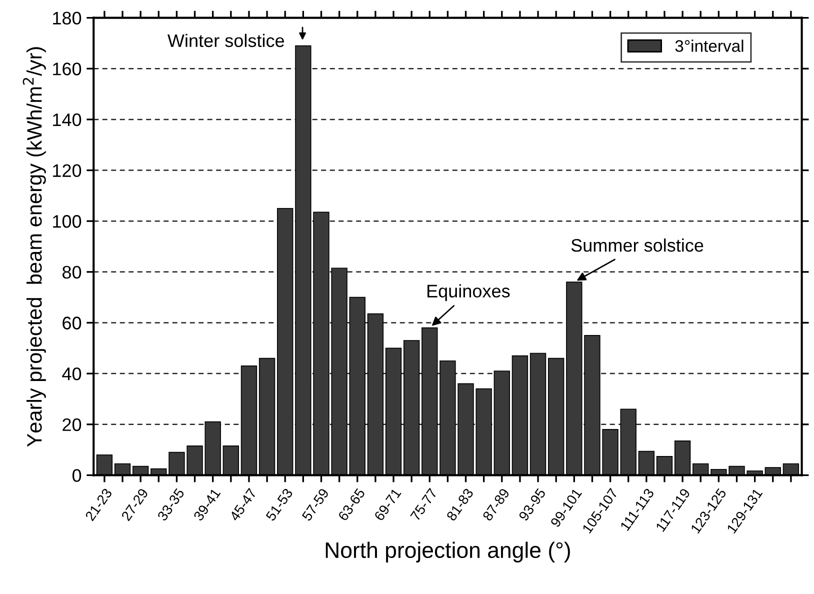 The width and height of the screenshot is (814, 594). I want to click on y-tick-label: 20, so click(72, 425).